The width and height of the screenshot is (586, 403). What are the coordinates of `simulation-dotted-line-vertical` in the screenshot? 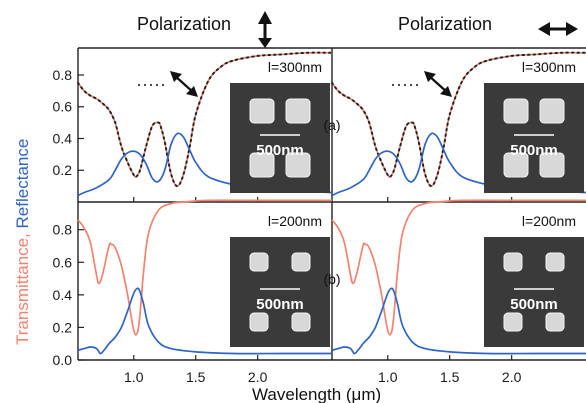 It's located at (205, 119).